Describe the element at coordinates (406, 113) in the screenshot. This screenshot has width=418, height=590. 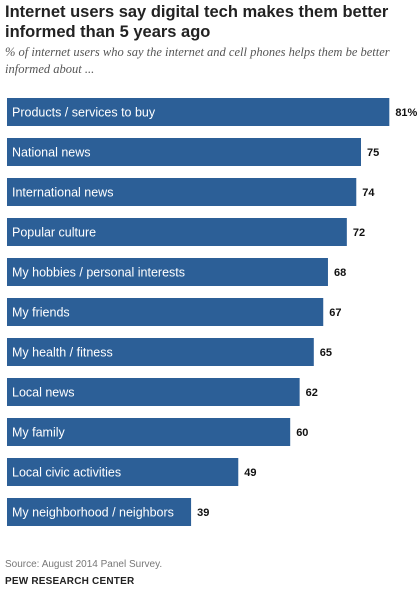
I see `bar-value-label: 81%` at that location.